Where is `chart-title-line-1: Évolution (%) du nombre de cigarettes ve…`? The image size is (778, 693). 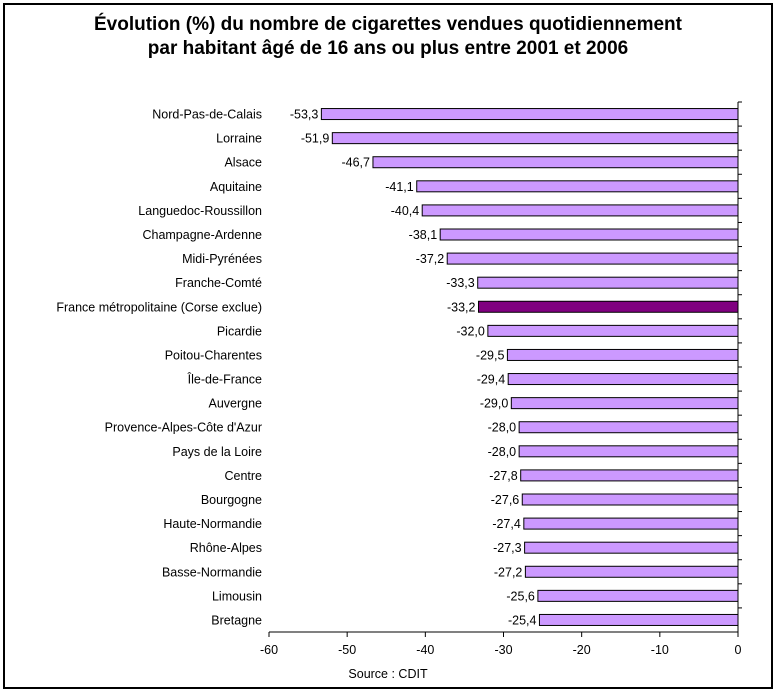
chart-title-line-1: Évolution (%) du nombre de cigarettes ve… is located at coordinates (387, 24).